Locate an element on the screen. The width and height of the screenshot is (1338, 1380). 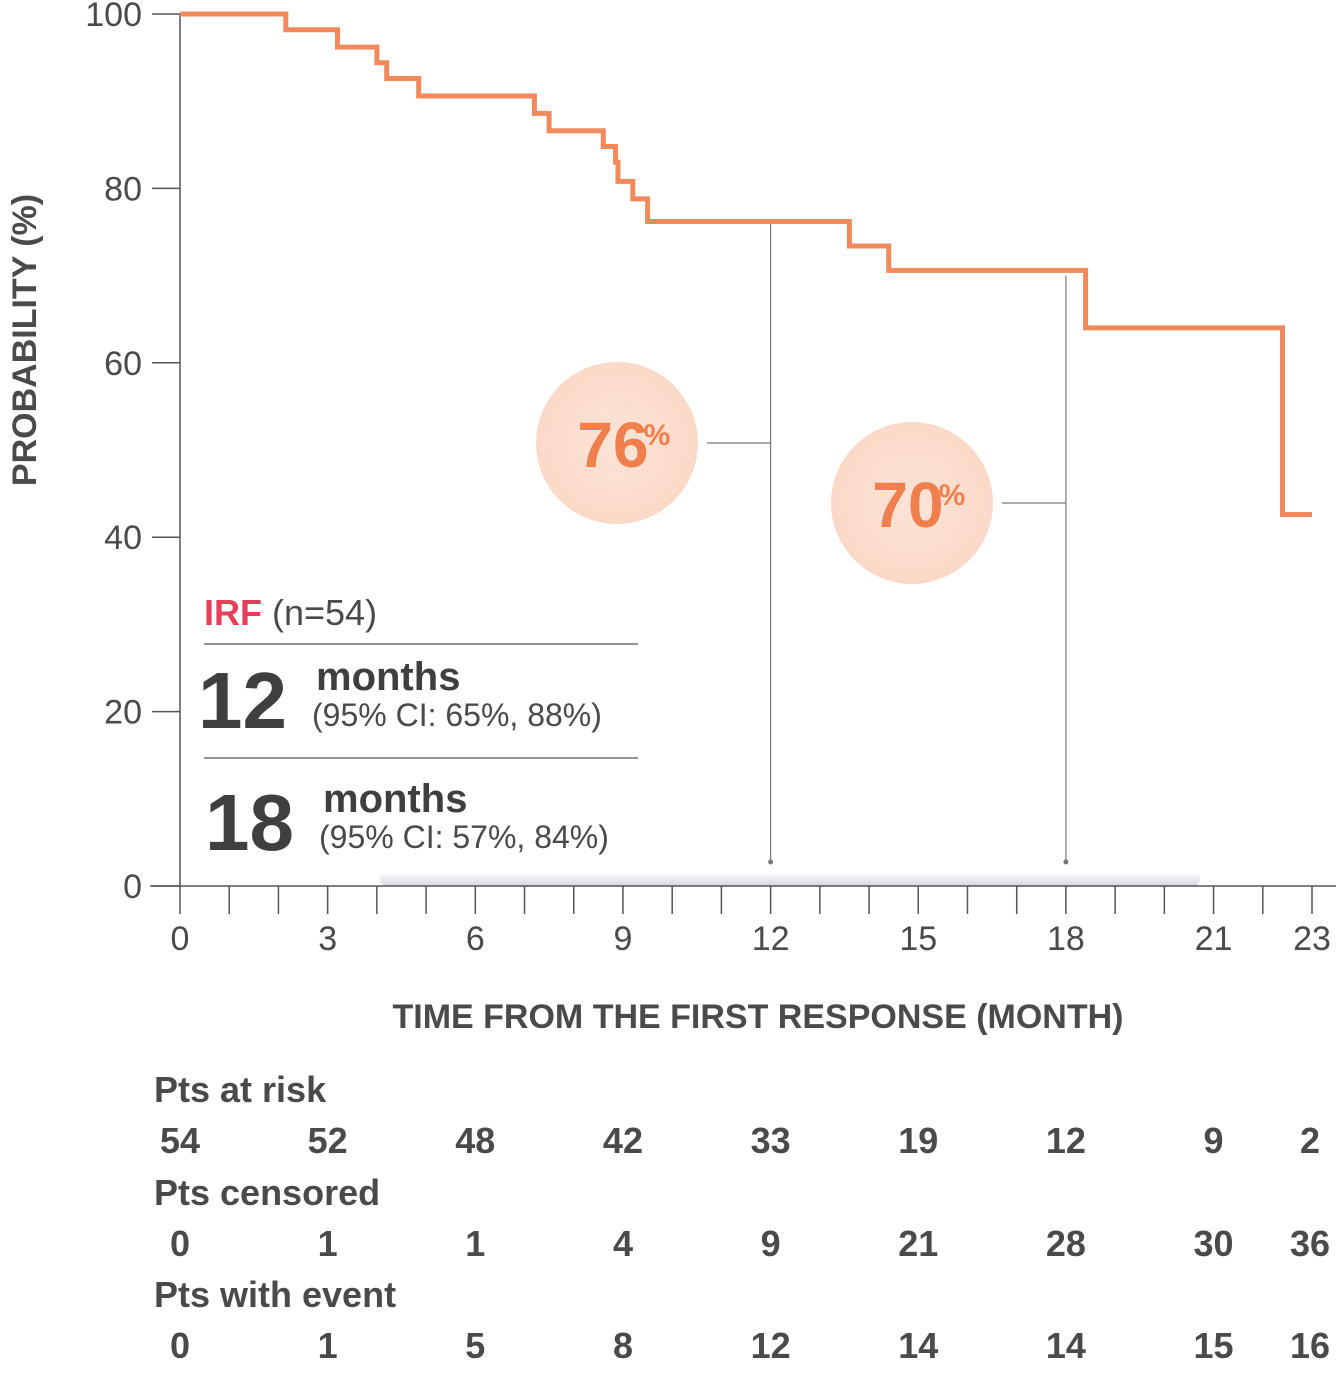
legend-row-ci: (95% CI: 57%, 84%) is located at coordinates (464, 837).